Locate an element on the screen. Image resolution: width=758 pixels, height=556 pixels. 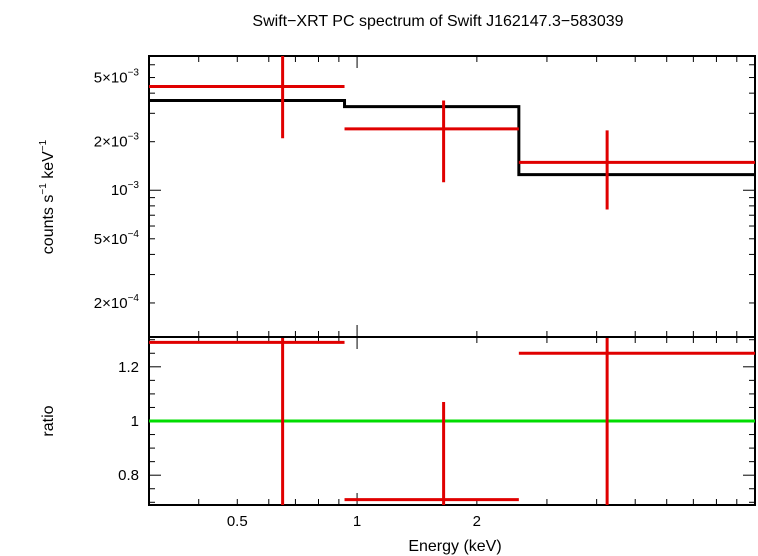
y-tick-label: 10−3 is located at coordinates (125, 189).